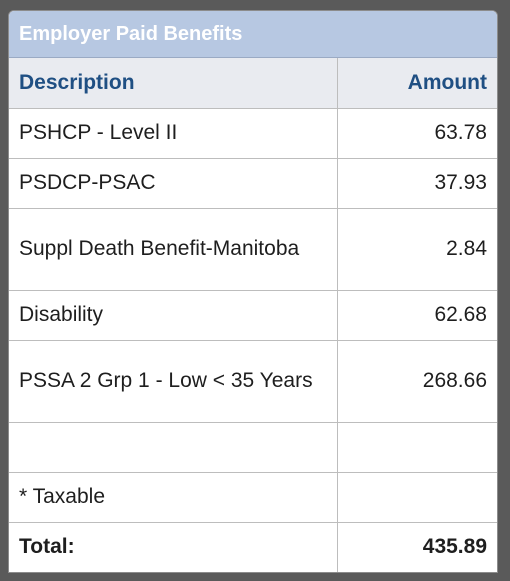  I want to click on row-description: PSHCP - Level II, so click(173, 133).